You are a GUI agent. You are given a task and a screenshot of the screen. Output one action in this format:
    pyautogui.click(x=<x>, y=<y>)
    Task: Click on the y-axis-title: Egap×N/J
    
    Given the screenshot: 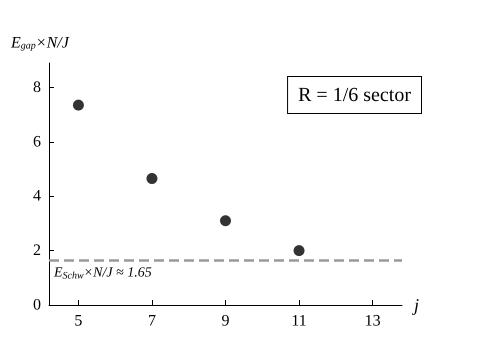 What is the action you would take?
    pyautogui.click(x=40, y=43)
    